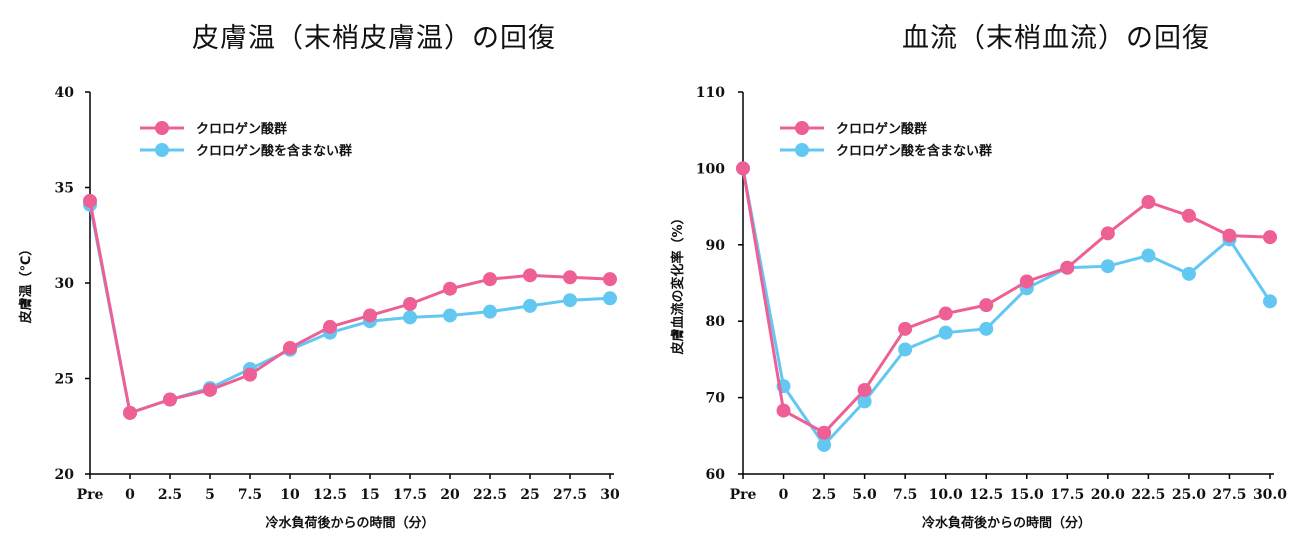  What do you see at coordinates (65, 284) in the screenshot?
I see `y-tick-label: 30` at bounding box center [65, 284].